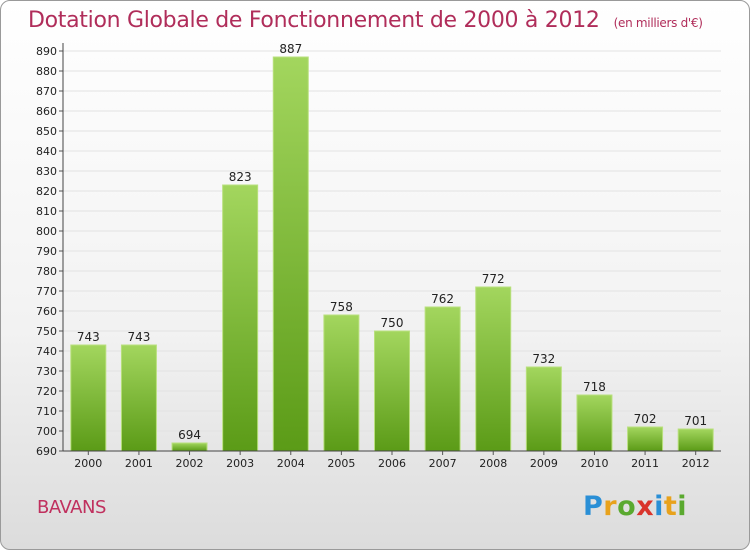  Describe the element at coordinates (46, 451) in the screenshot. I see `y-tick-label: 690` at that location.